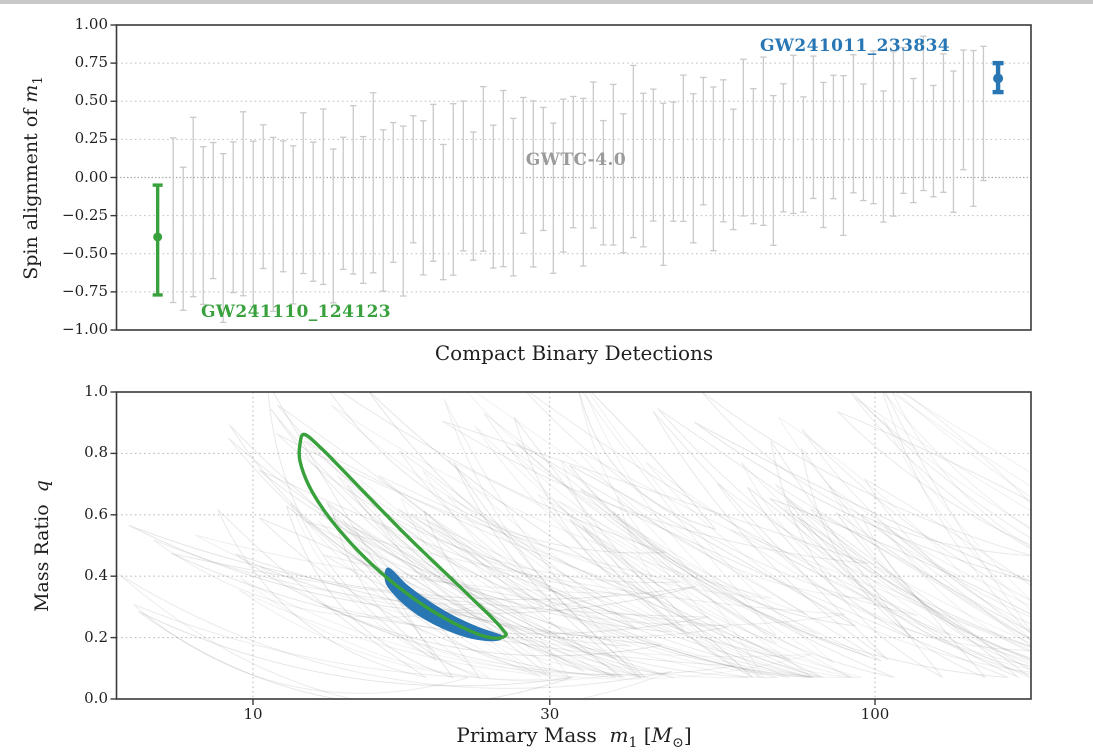  I want to click on tick-label: −0.25, so click(85, 214).